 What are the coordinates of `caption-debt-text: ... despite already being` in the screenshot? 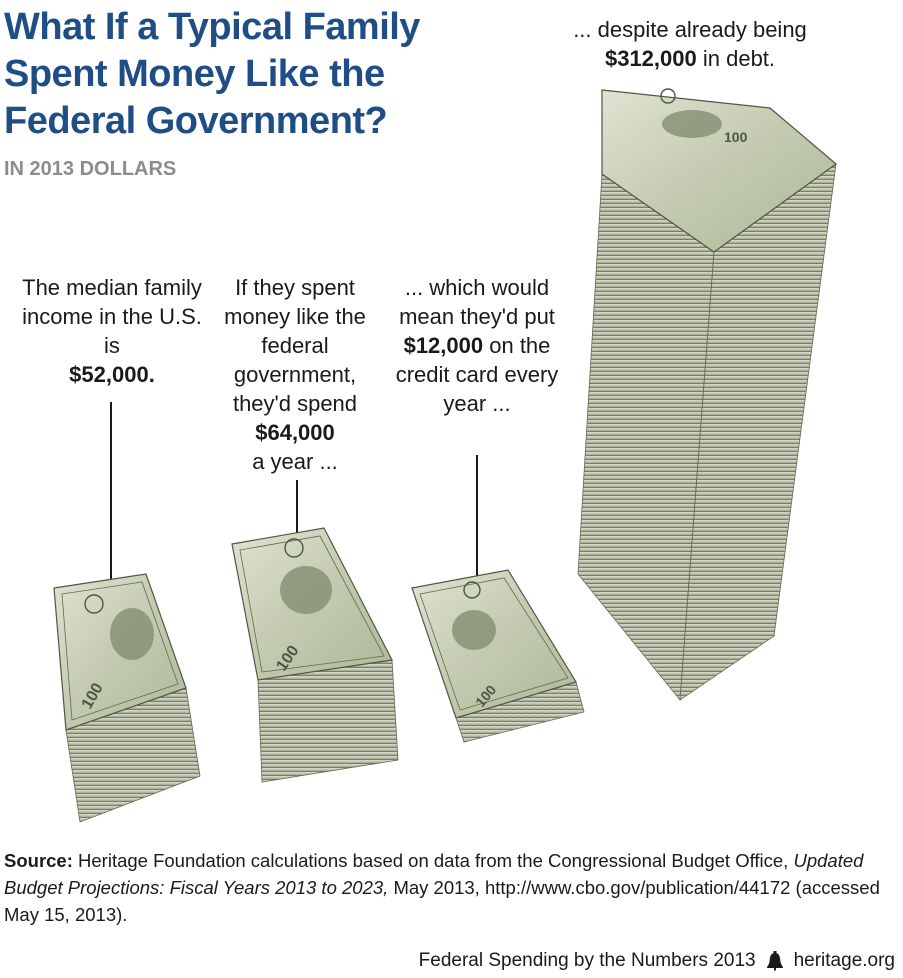 It's located at (690, 29).